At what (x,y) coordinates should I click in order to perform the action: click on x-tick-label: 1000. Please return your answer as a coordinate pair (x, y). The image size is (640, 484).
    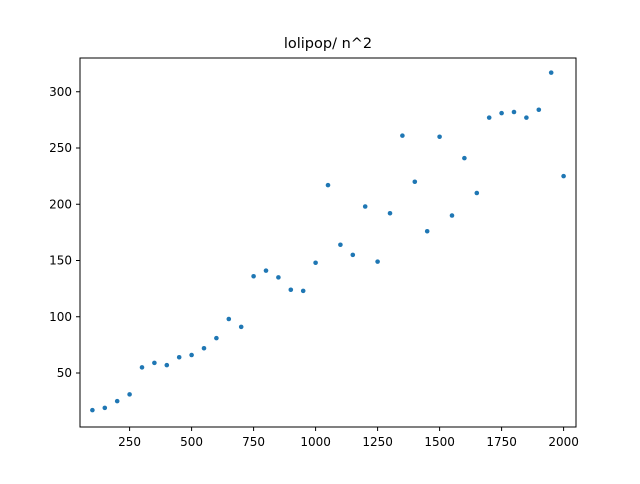
    Looking at the image, I should click on (315, 442).